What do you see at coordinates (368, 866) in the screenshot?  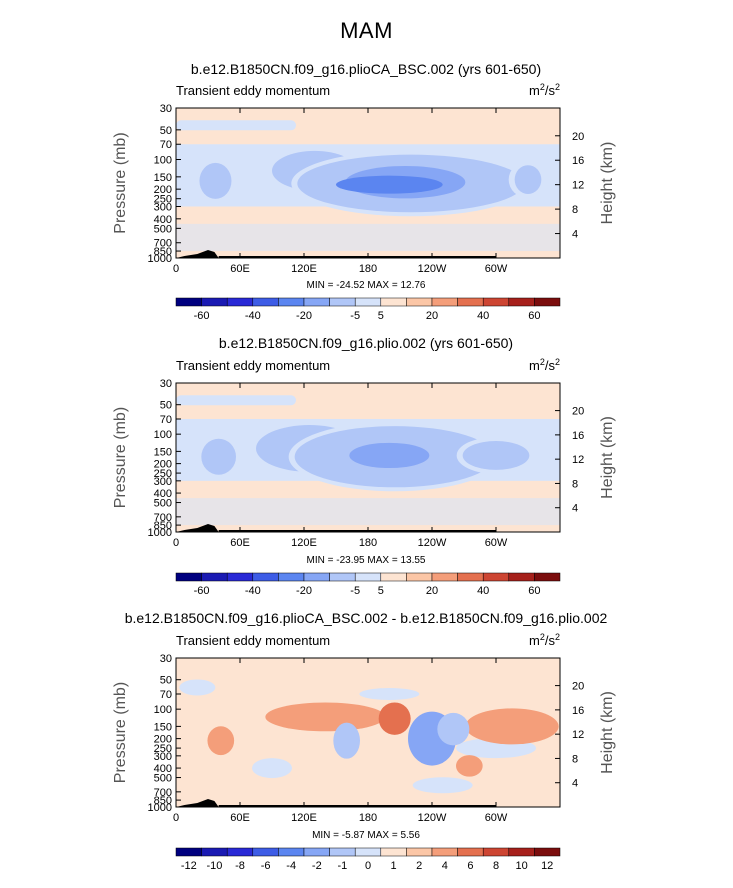 I see `colorbar-label: 0` at bounding box center [368, 866].